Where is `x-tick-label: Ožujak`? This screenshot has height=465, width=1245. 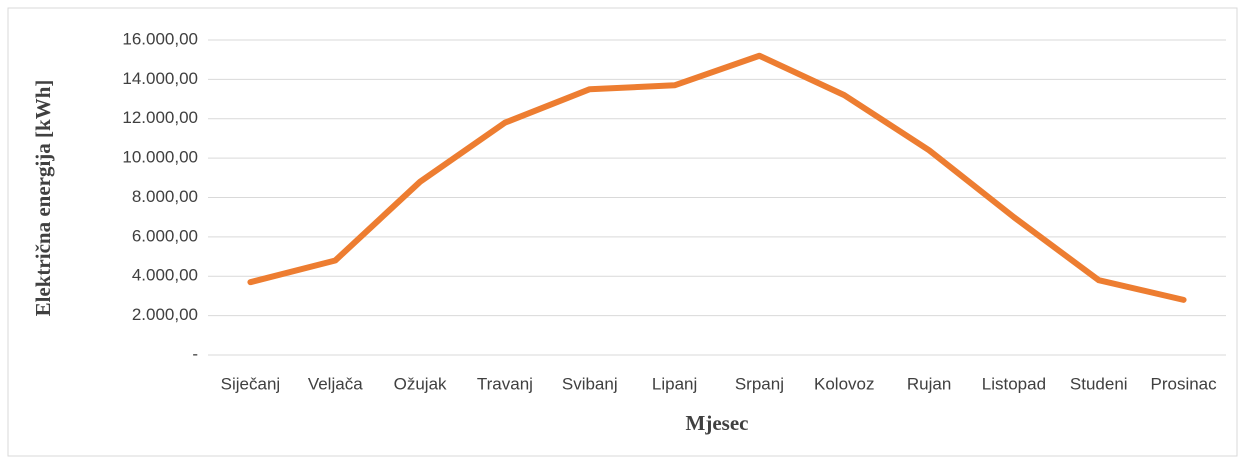
x-tick-label: Ožujak is located at coordinates (420, 383).